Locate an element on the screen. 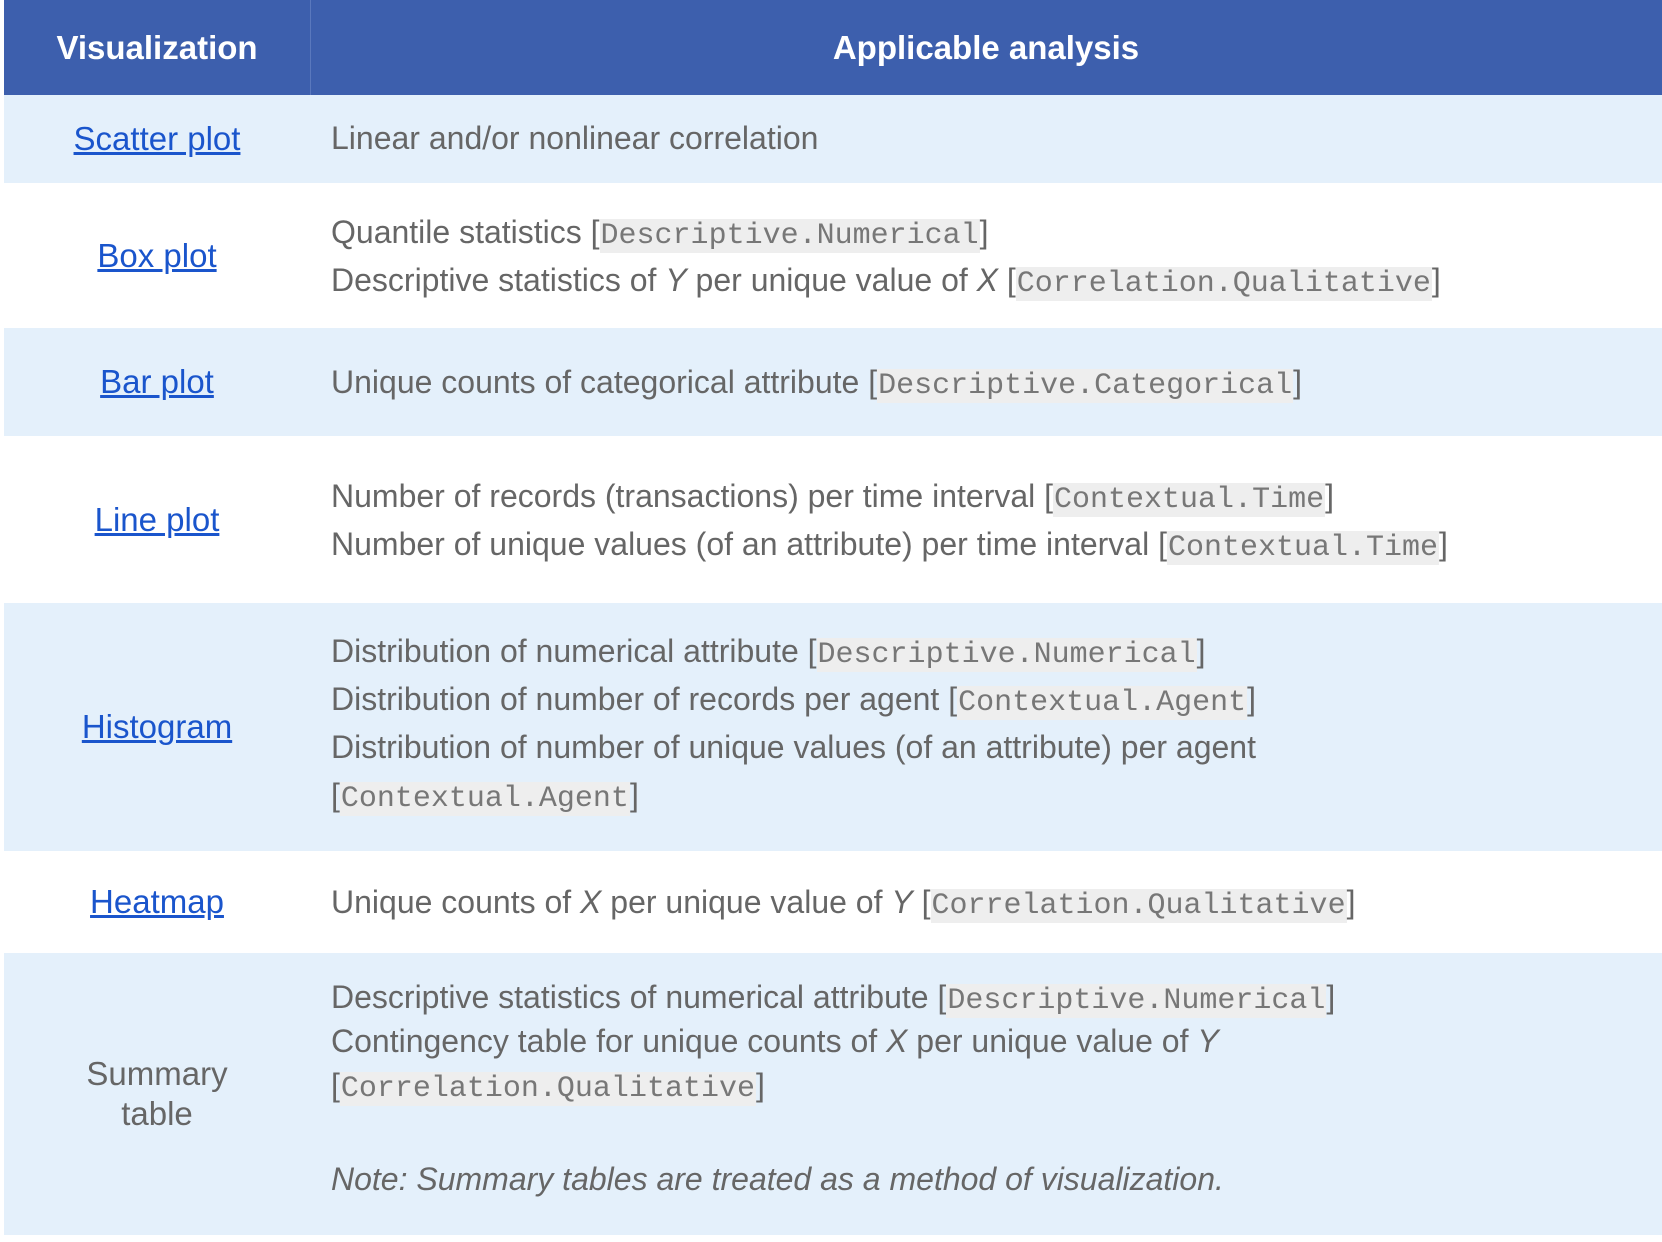  link-line-plot: Line plot is located at coordinates (157, 519).